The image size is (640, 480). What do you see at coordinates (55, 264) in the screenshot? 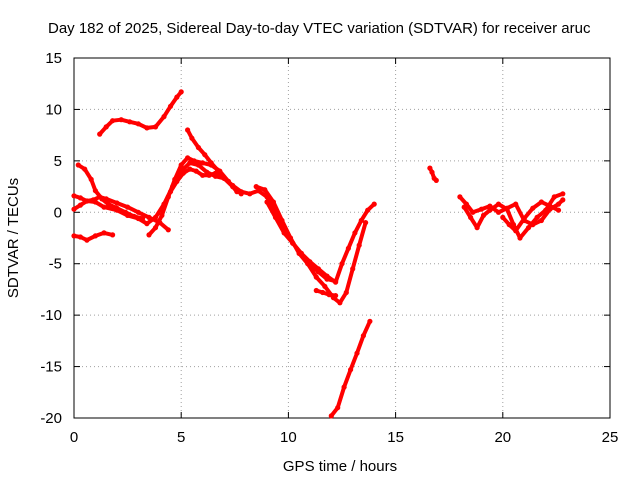
I see `y-tick-label-4: -5` at bounding box center [55, 264].